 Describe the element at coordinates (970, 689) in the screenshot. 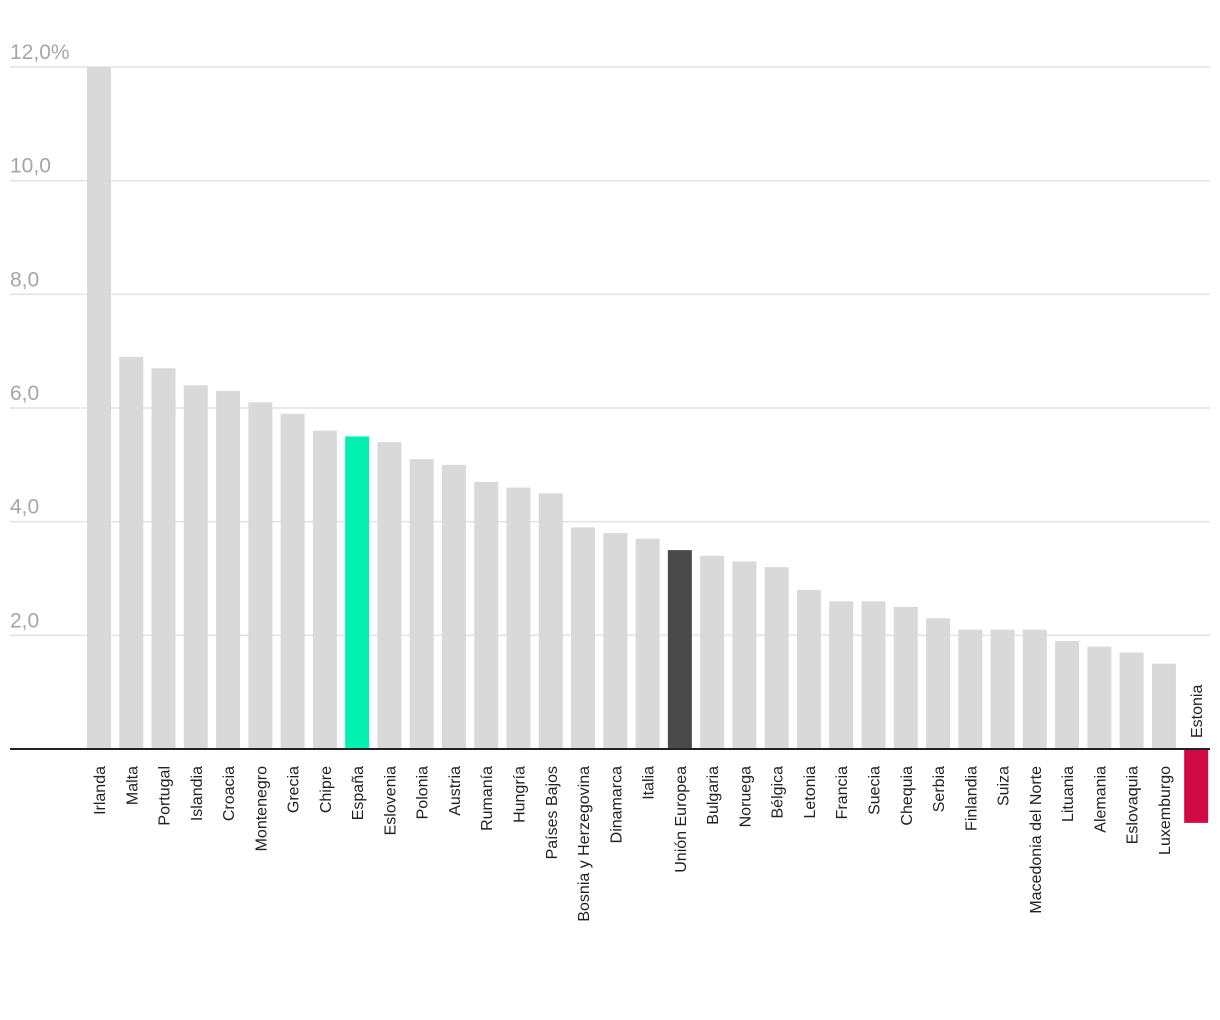

I see `bar-finlandia` at that location.